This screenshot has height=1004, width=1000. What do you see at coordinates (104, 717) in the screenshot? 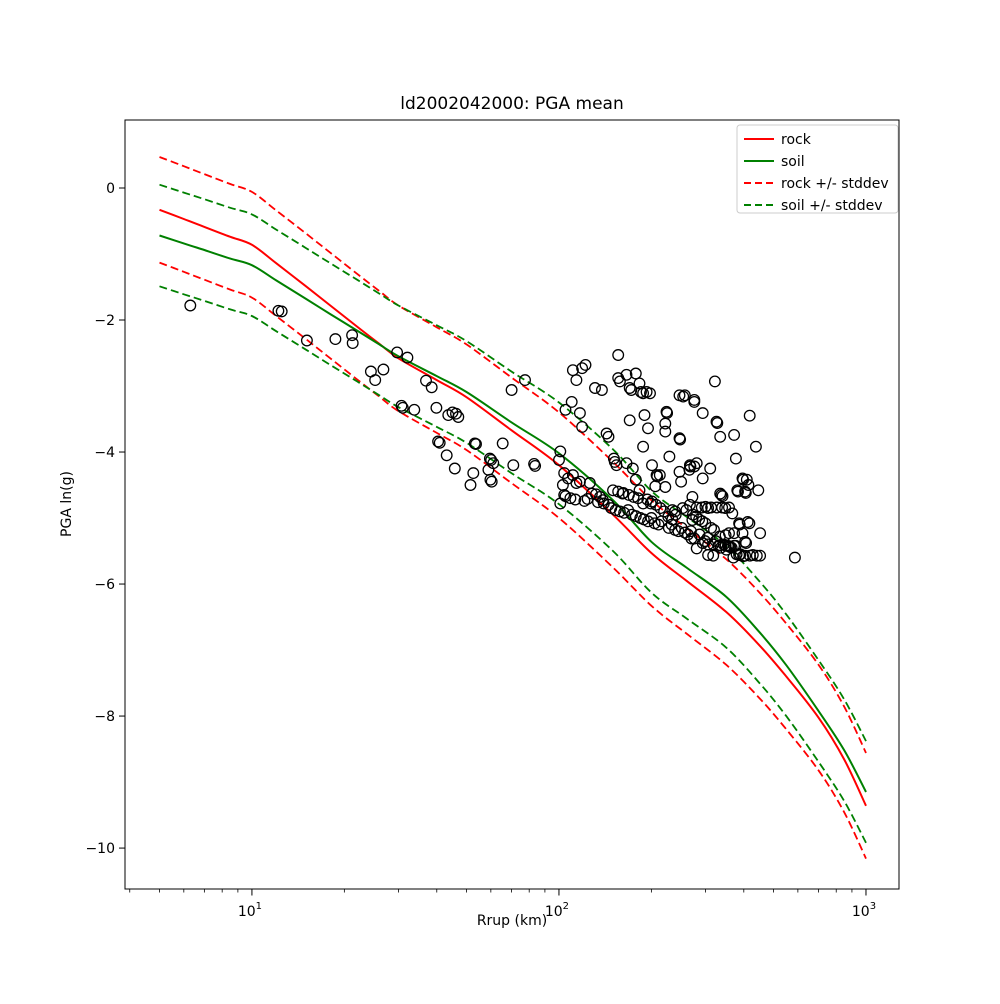
I see `y-tick-label: −8` at bounding box center [104, 717].